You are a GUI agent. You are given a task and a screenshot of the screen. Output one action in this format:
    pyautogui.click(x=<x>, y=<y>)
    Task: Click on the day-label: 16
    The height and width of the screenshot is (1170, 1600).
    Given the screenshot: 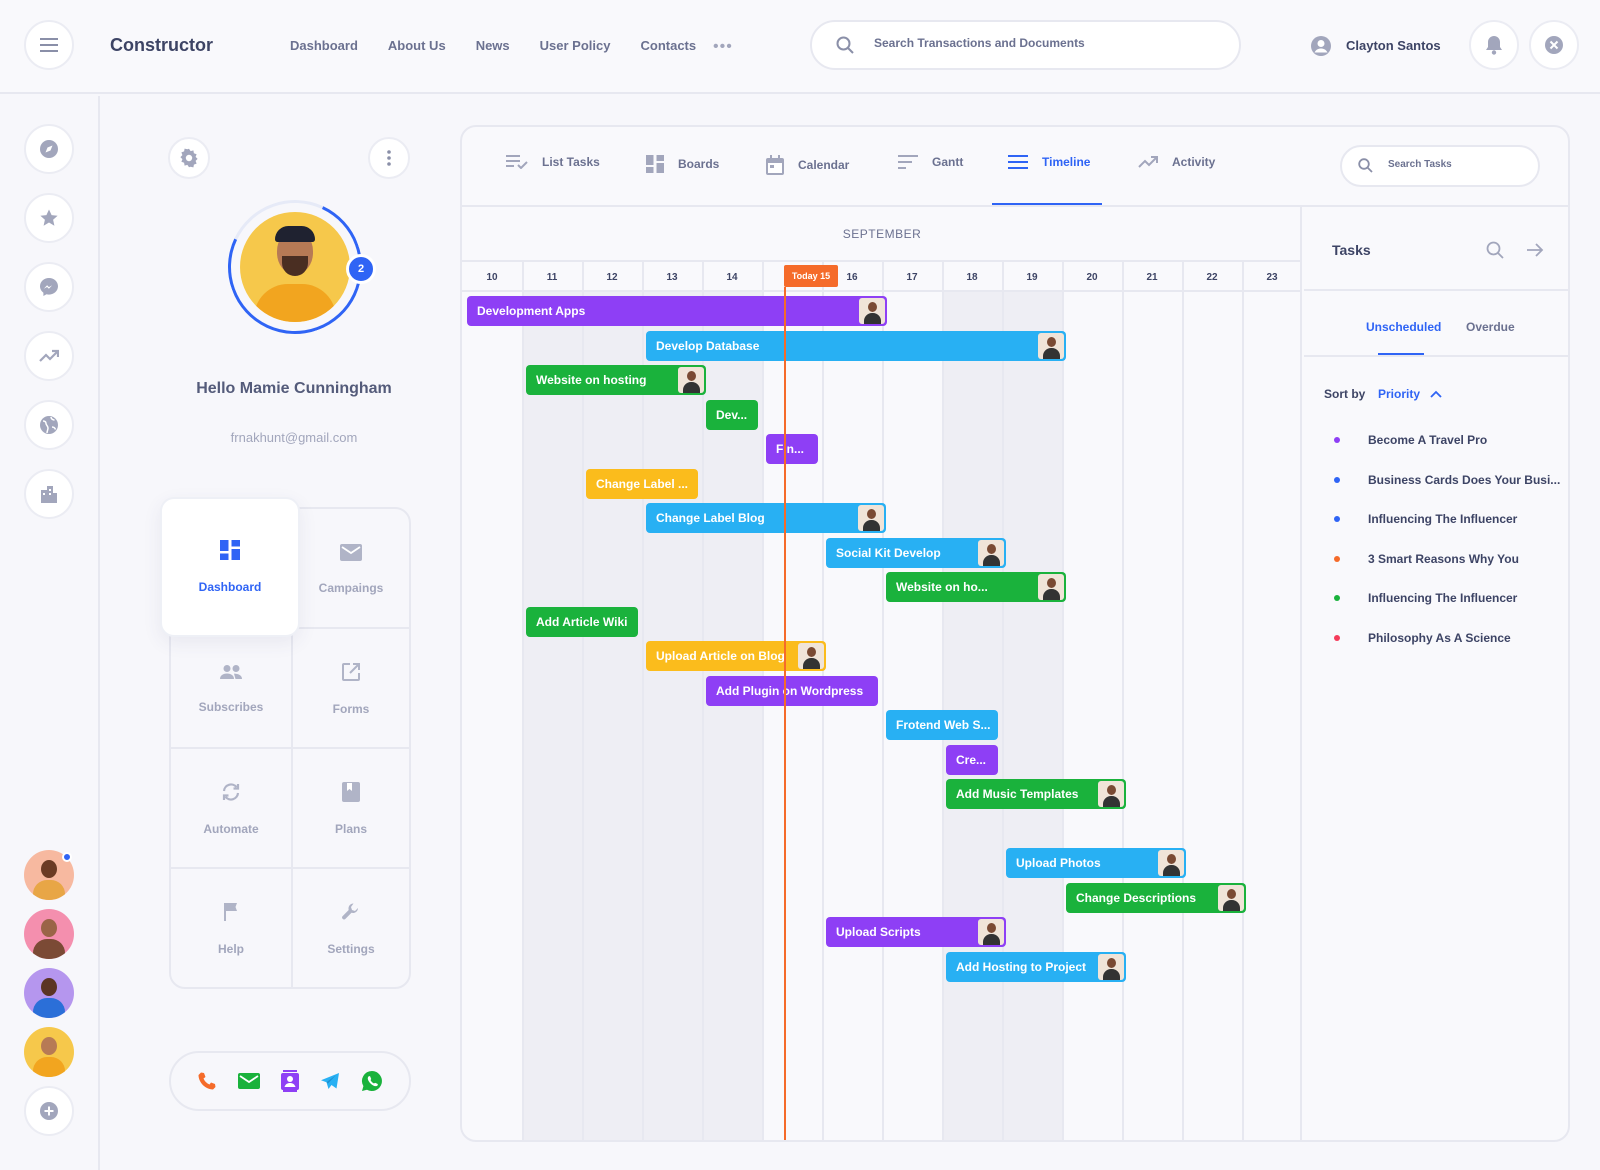 What is the action you would take?
    pyautogui.click(x=852, y=277)
    